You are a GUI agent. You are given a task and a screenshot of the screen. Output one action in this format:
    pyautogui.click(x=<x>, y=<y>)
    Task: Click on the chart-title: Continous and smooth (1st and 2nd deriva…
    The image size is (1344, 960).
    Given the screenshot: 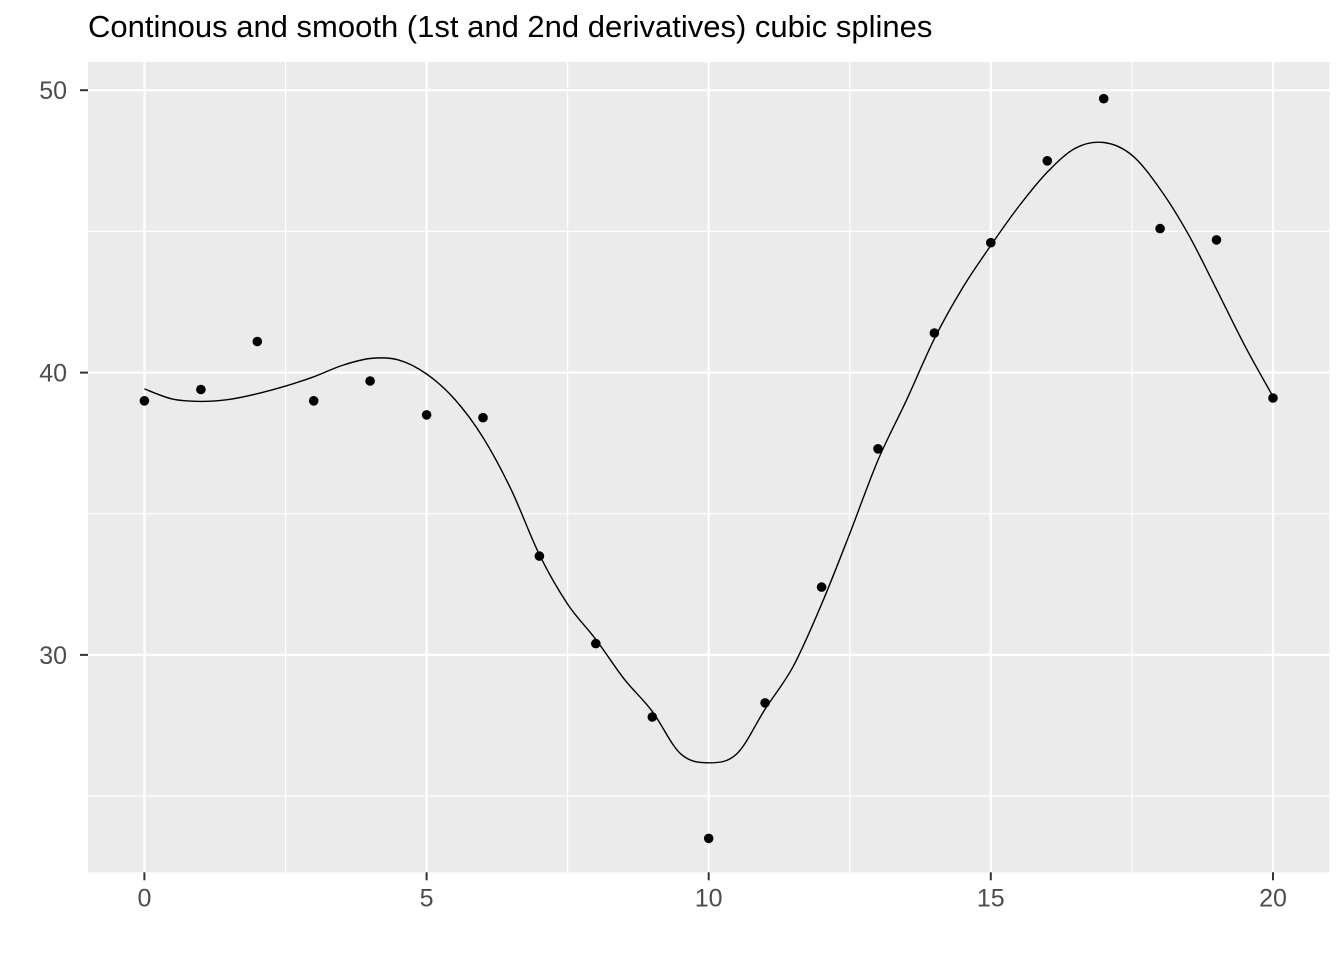 What is the action you would take?
    pyautogui.click(x=510, y=26)
    